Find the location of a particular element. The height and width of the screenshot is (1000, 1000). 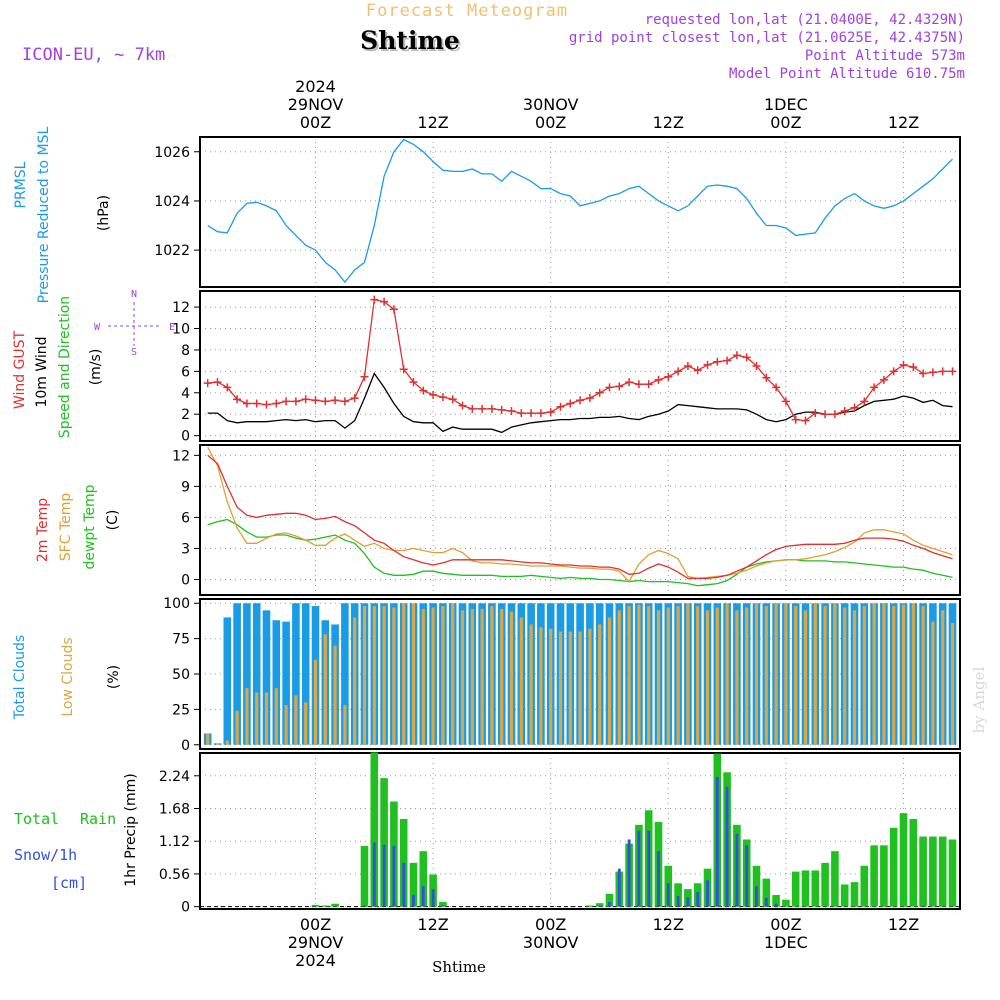

bottom-time-label: 29NOV is located at coordinates (316, 942).